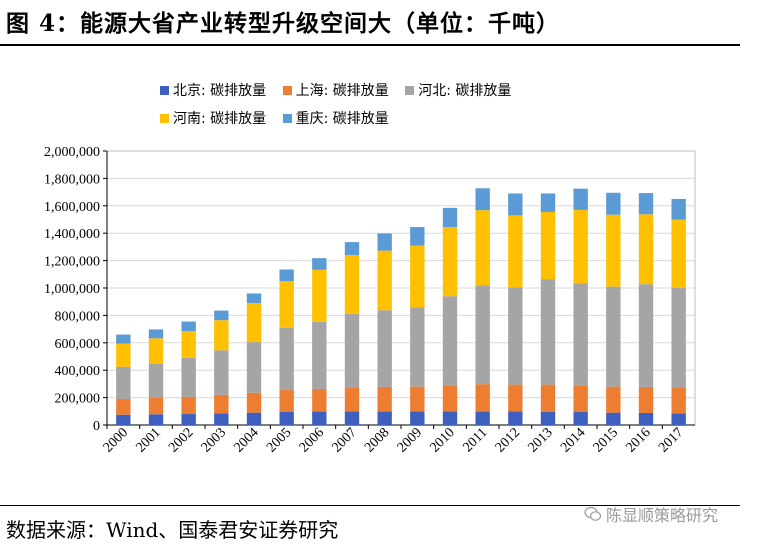 Image resolution: width=759 pixels, height=547 pixels. I want to click on legend-swatch-henan, so click(164, 118).